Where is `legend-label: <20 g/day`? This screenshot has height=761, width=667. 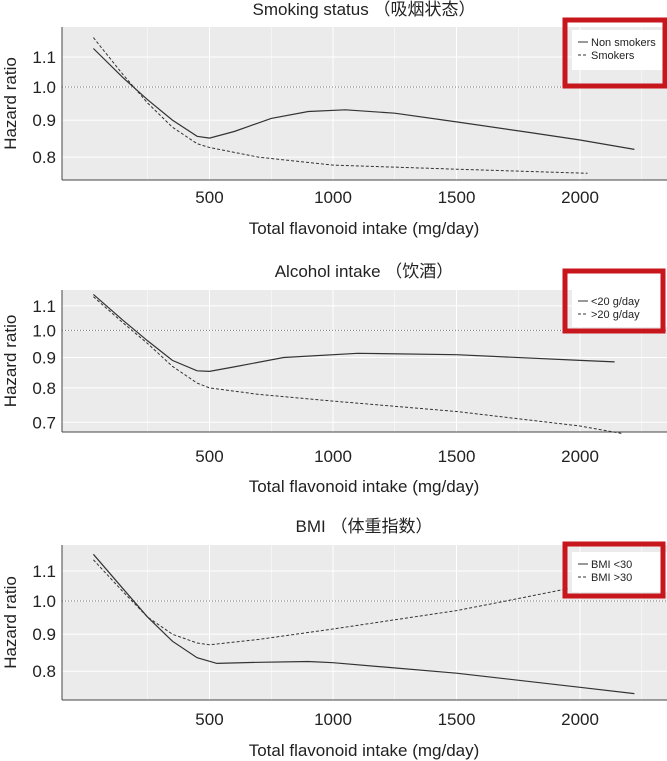
legend-label: <20 g/day is located at coordinates (615, 302).